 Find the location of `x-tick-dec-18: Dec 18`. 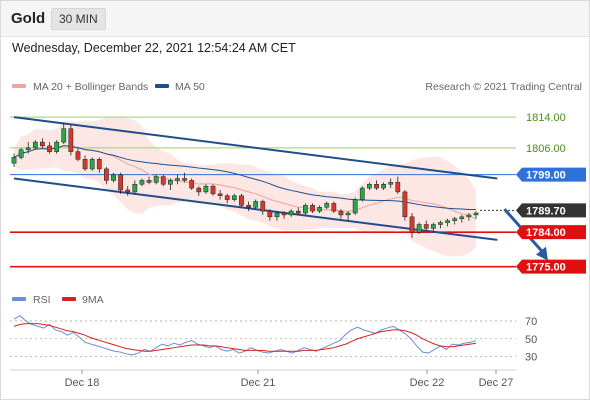

x-tick-dec-18: Dec 18 is located at coordinates (82, 383).